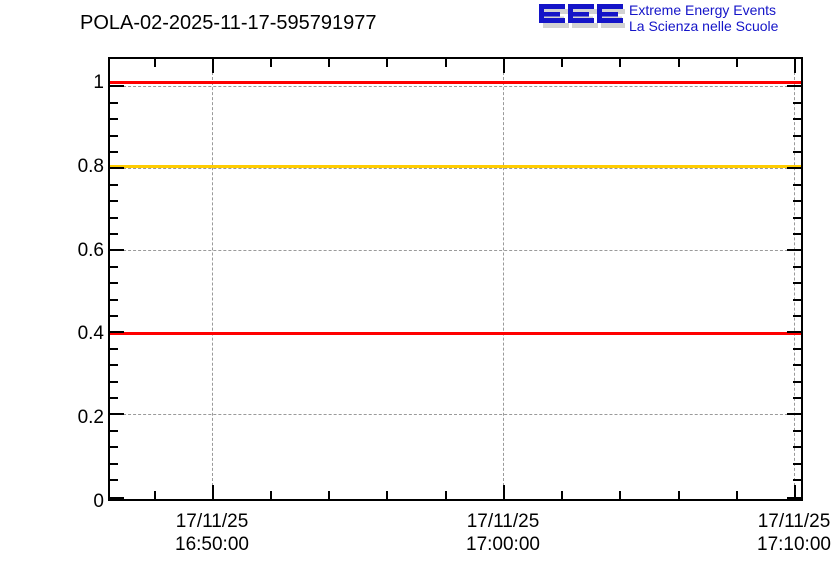  Describe the element at coordinates (794, 544) in the screenshot. I see `x-tick-label-3-time: 17:10:00` at that location.